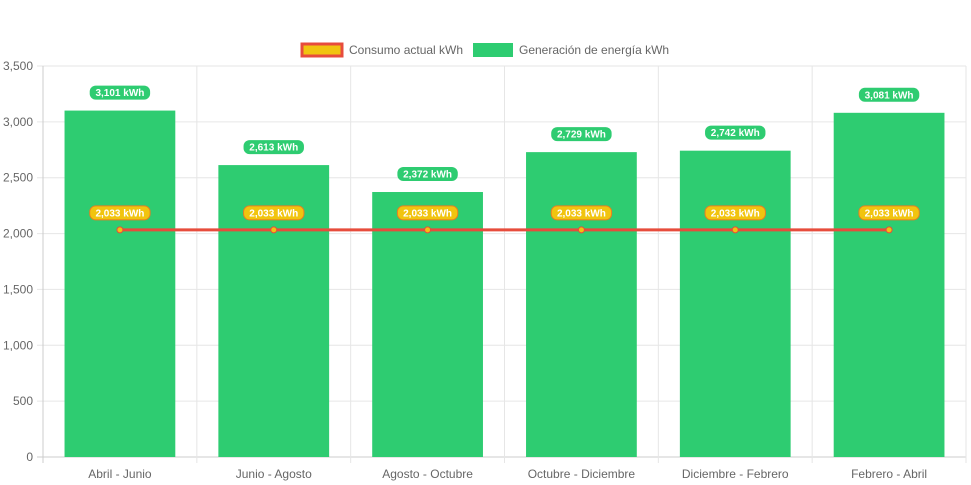 The image size is (971, 485). What do you see at coordinates (120, 474) in the screenshot?
I see `x-tick-label: Abril - Junio` at bounding box center [120, 474].